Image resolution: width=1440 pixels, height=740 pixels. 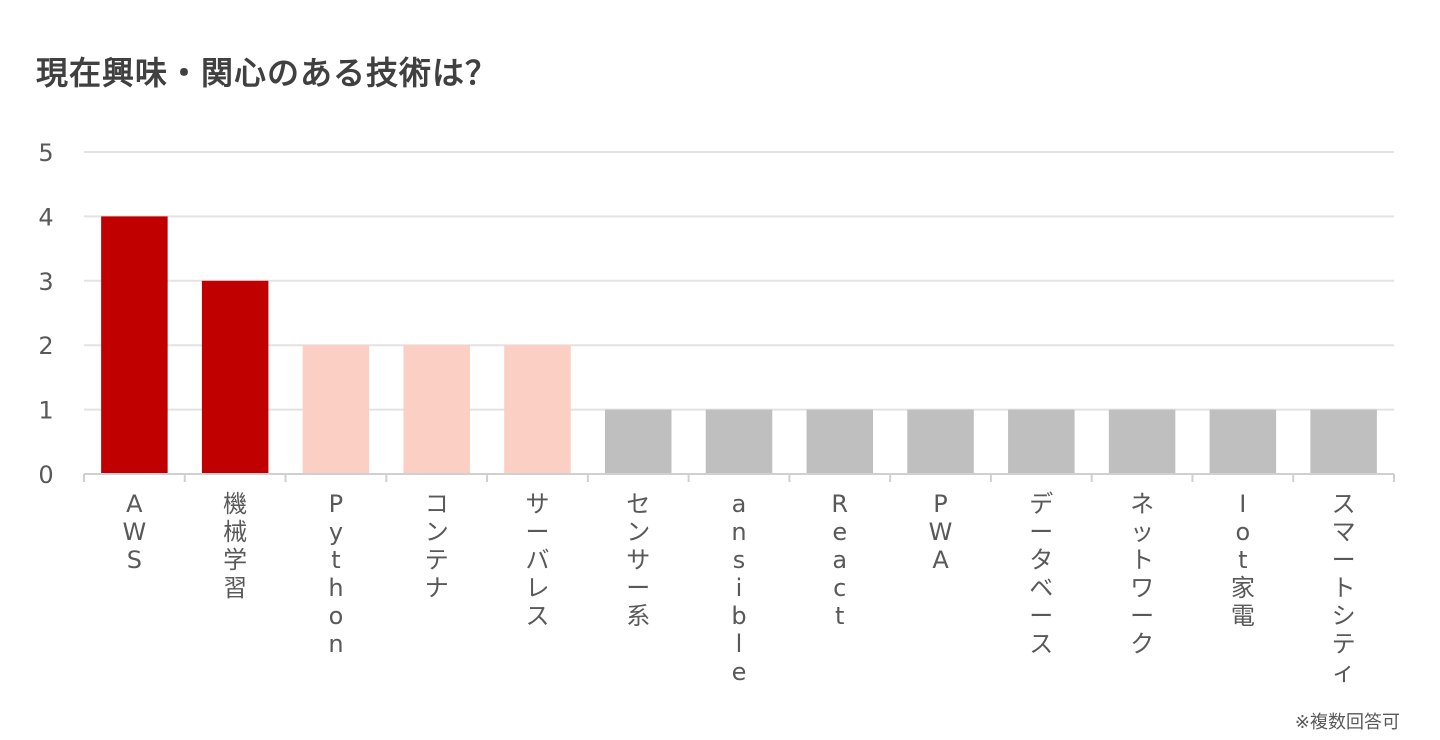 What do you see at coordinates (45, 217) in the screenshot?
I see `y-tick-label: 4` at bounding box center [45, 217].